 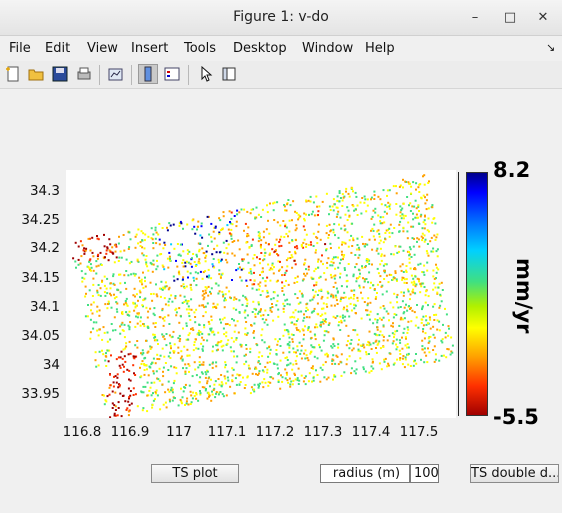 I want to click on ts-plot-button: TS plot, so click(x=195, y=473).